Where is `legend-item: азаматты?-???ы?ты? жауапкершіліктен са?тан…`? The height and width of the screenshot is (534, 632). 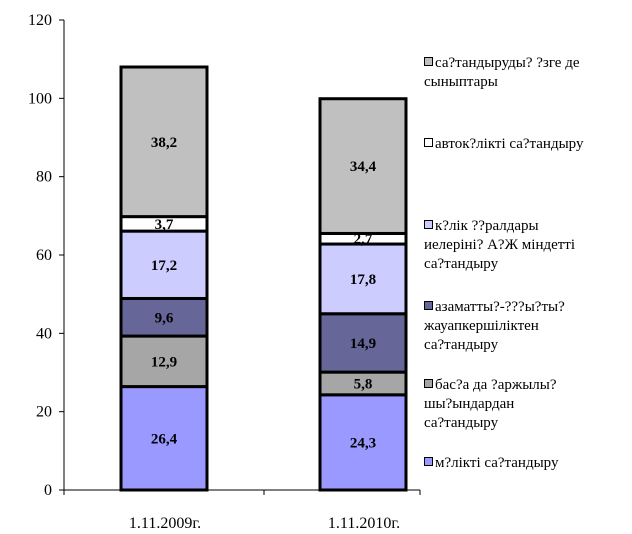 legend-item: азаматты?-???ы?ты? жауапкершіліктен са?тан… is located at coordinates (527, 326).